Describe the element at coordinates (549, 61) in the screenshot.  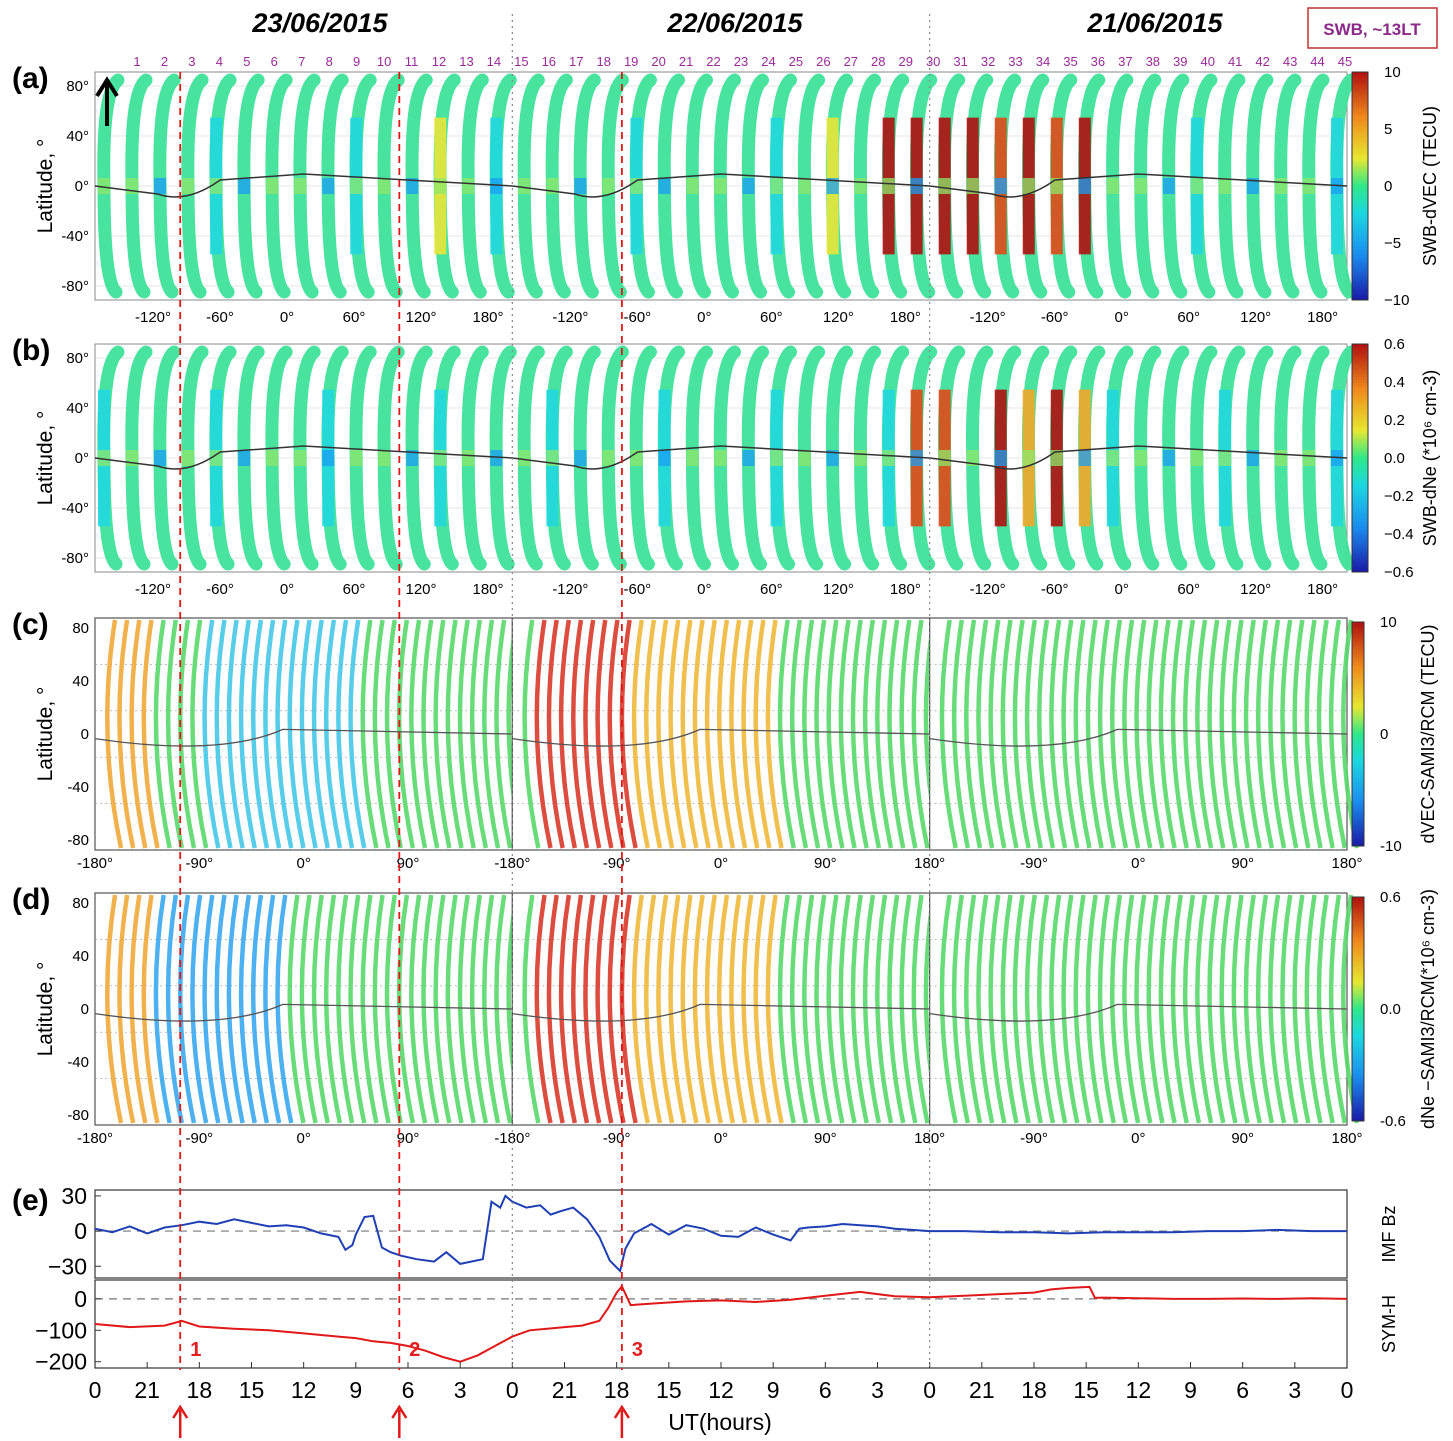
I see `orbit-number: 16` at that location.